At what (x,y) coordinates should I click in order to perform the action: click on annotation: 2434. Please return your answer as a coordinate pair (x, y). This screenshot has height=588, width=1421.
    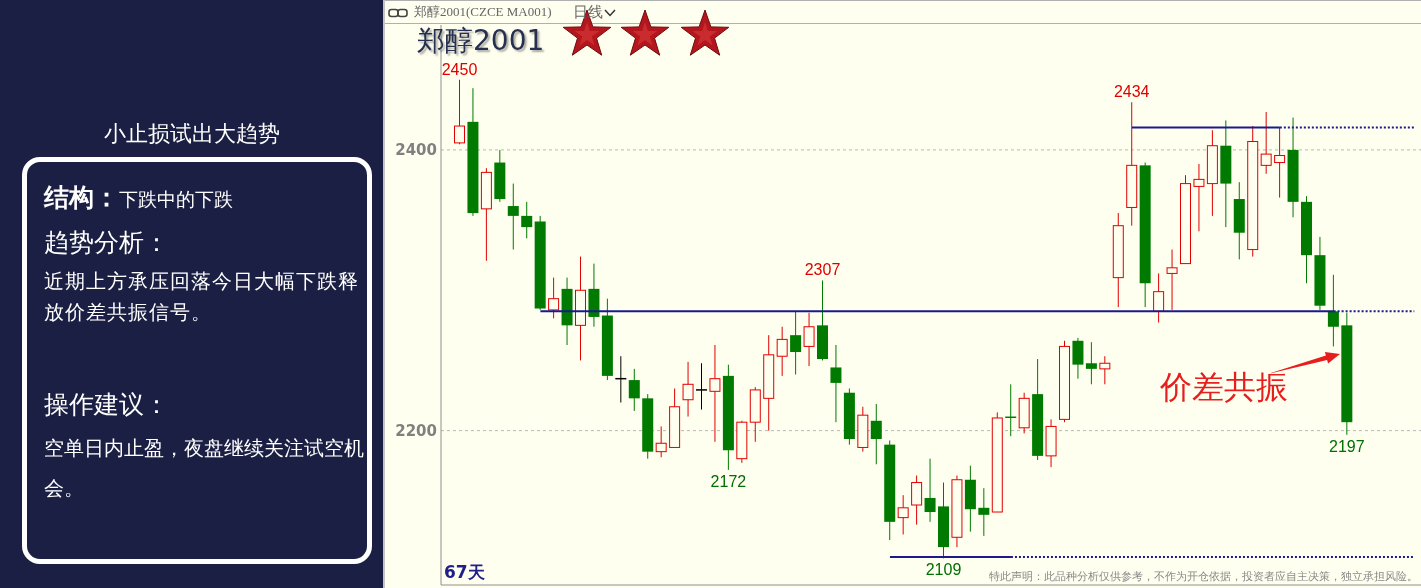
    Looking at the image, I should click on (1131, 92).